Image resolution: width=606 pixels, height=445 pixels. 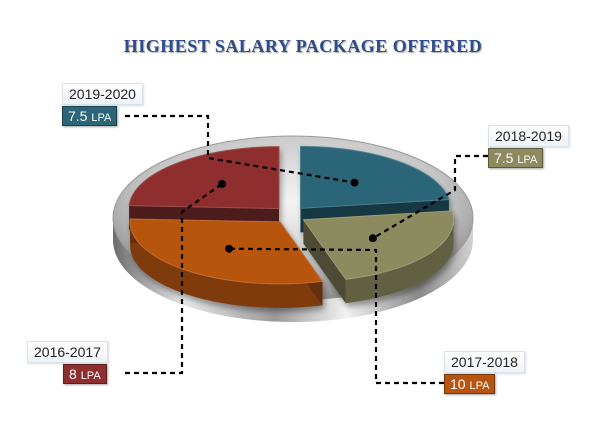 I want to click on slice-cut, so click(x=324, y=261).